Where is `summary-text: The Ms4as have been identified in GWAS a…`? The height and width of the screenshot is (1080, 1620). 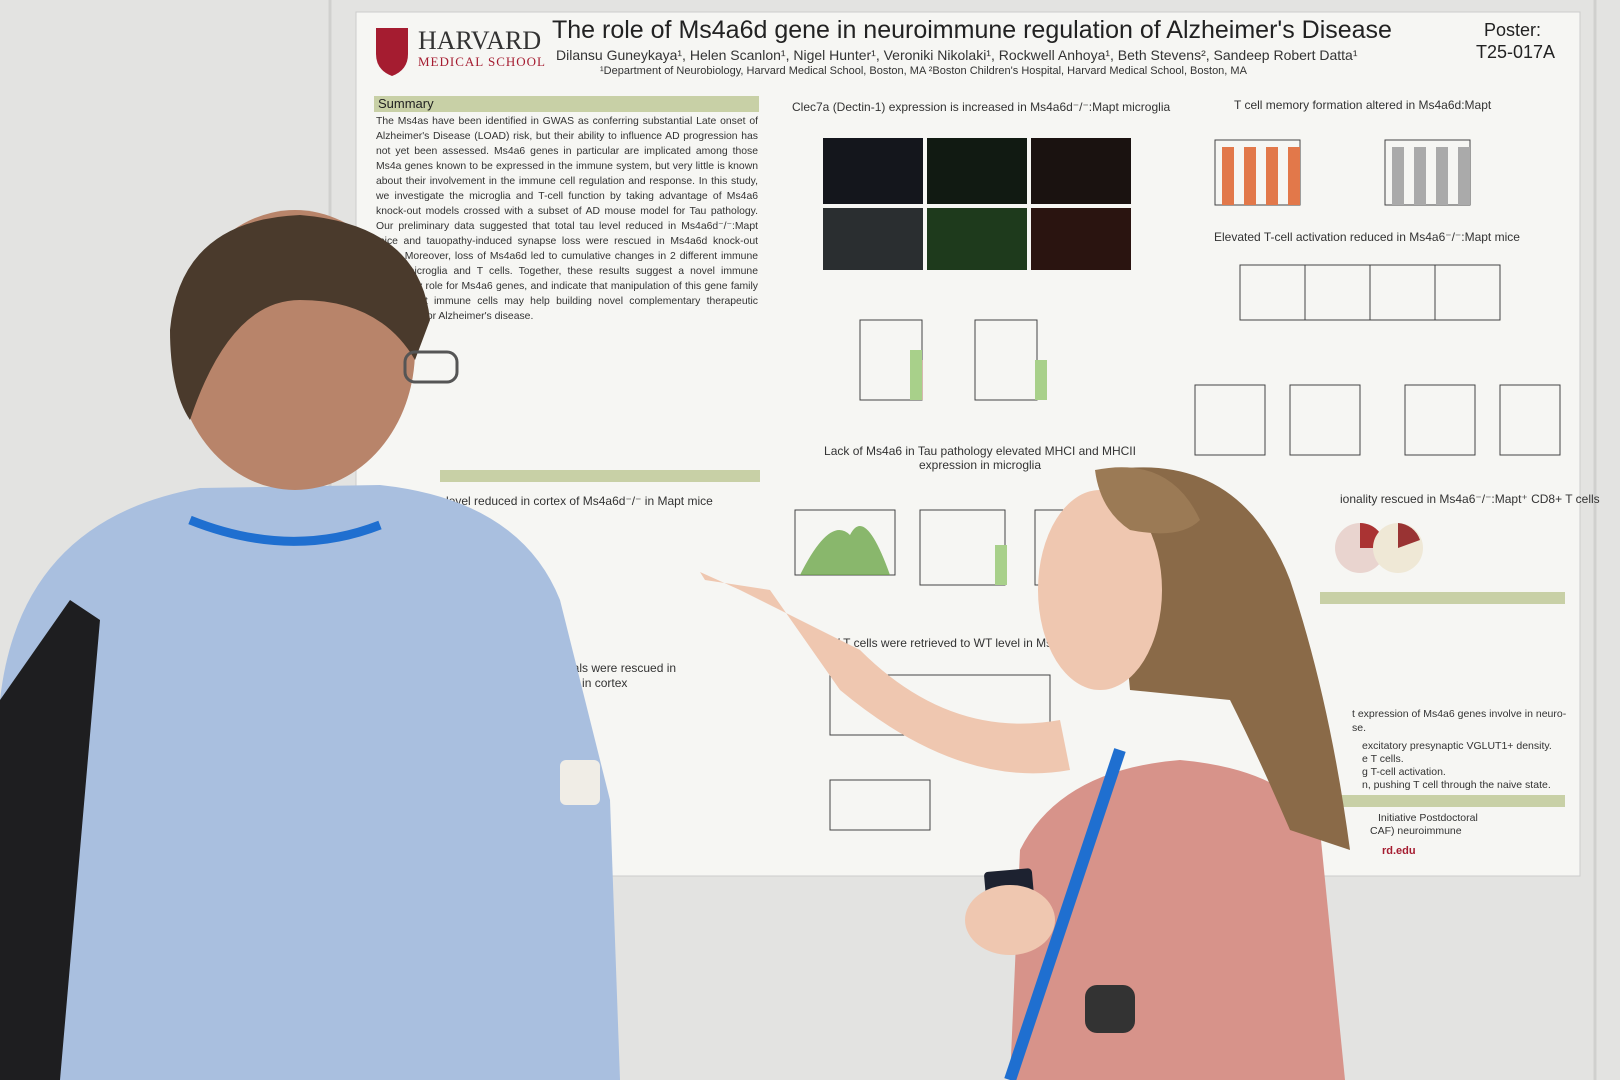 summary-text: The Ms4as have been identified in GWAS a… is located at coordinates (567, 219).